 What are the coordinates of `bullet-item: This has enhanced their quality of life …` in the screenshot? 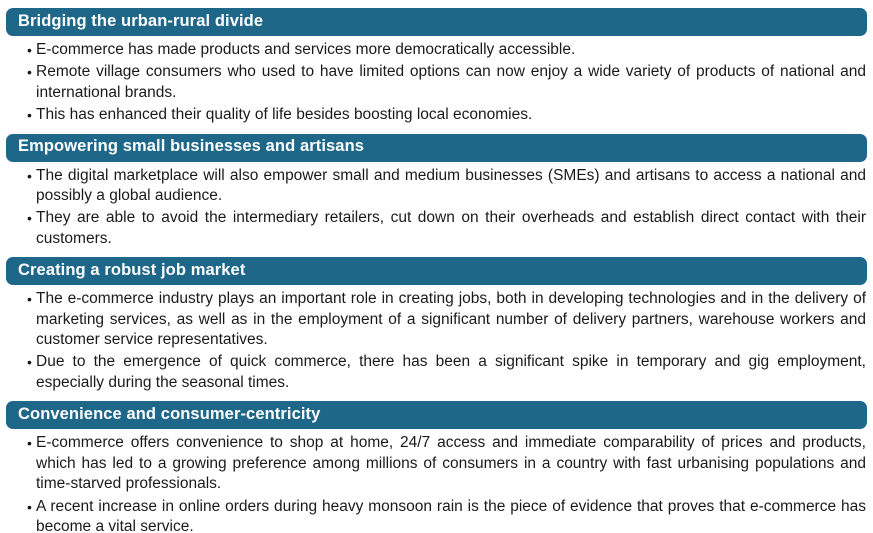 It's located at (446, 115).